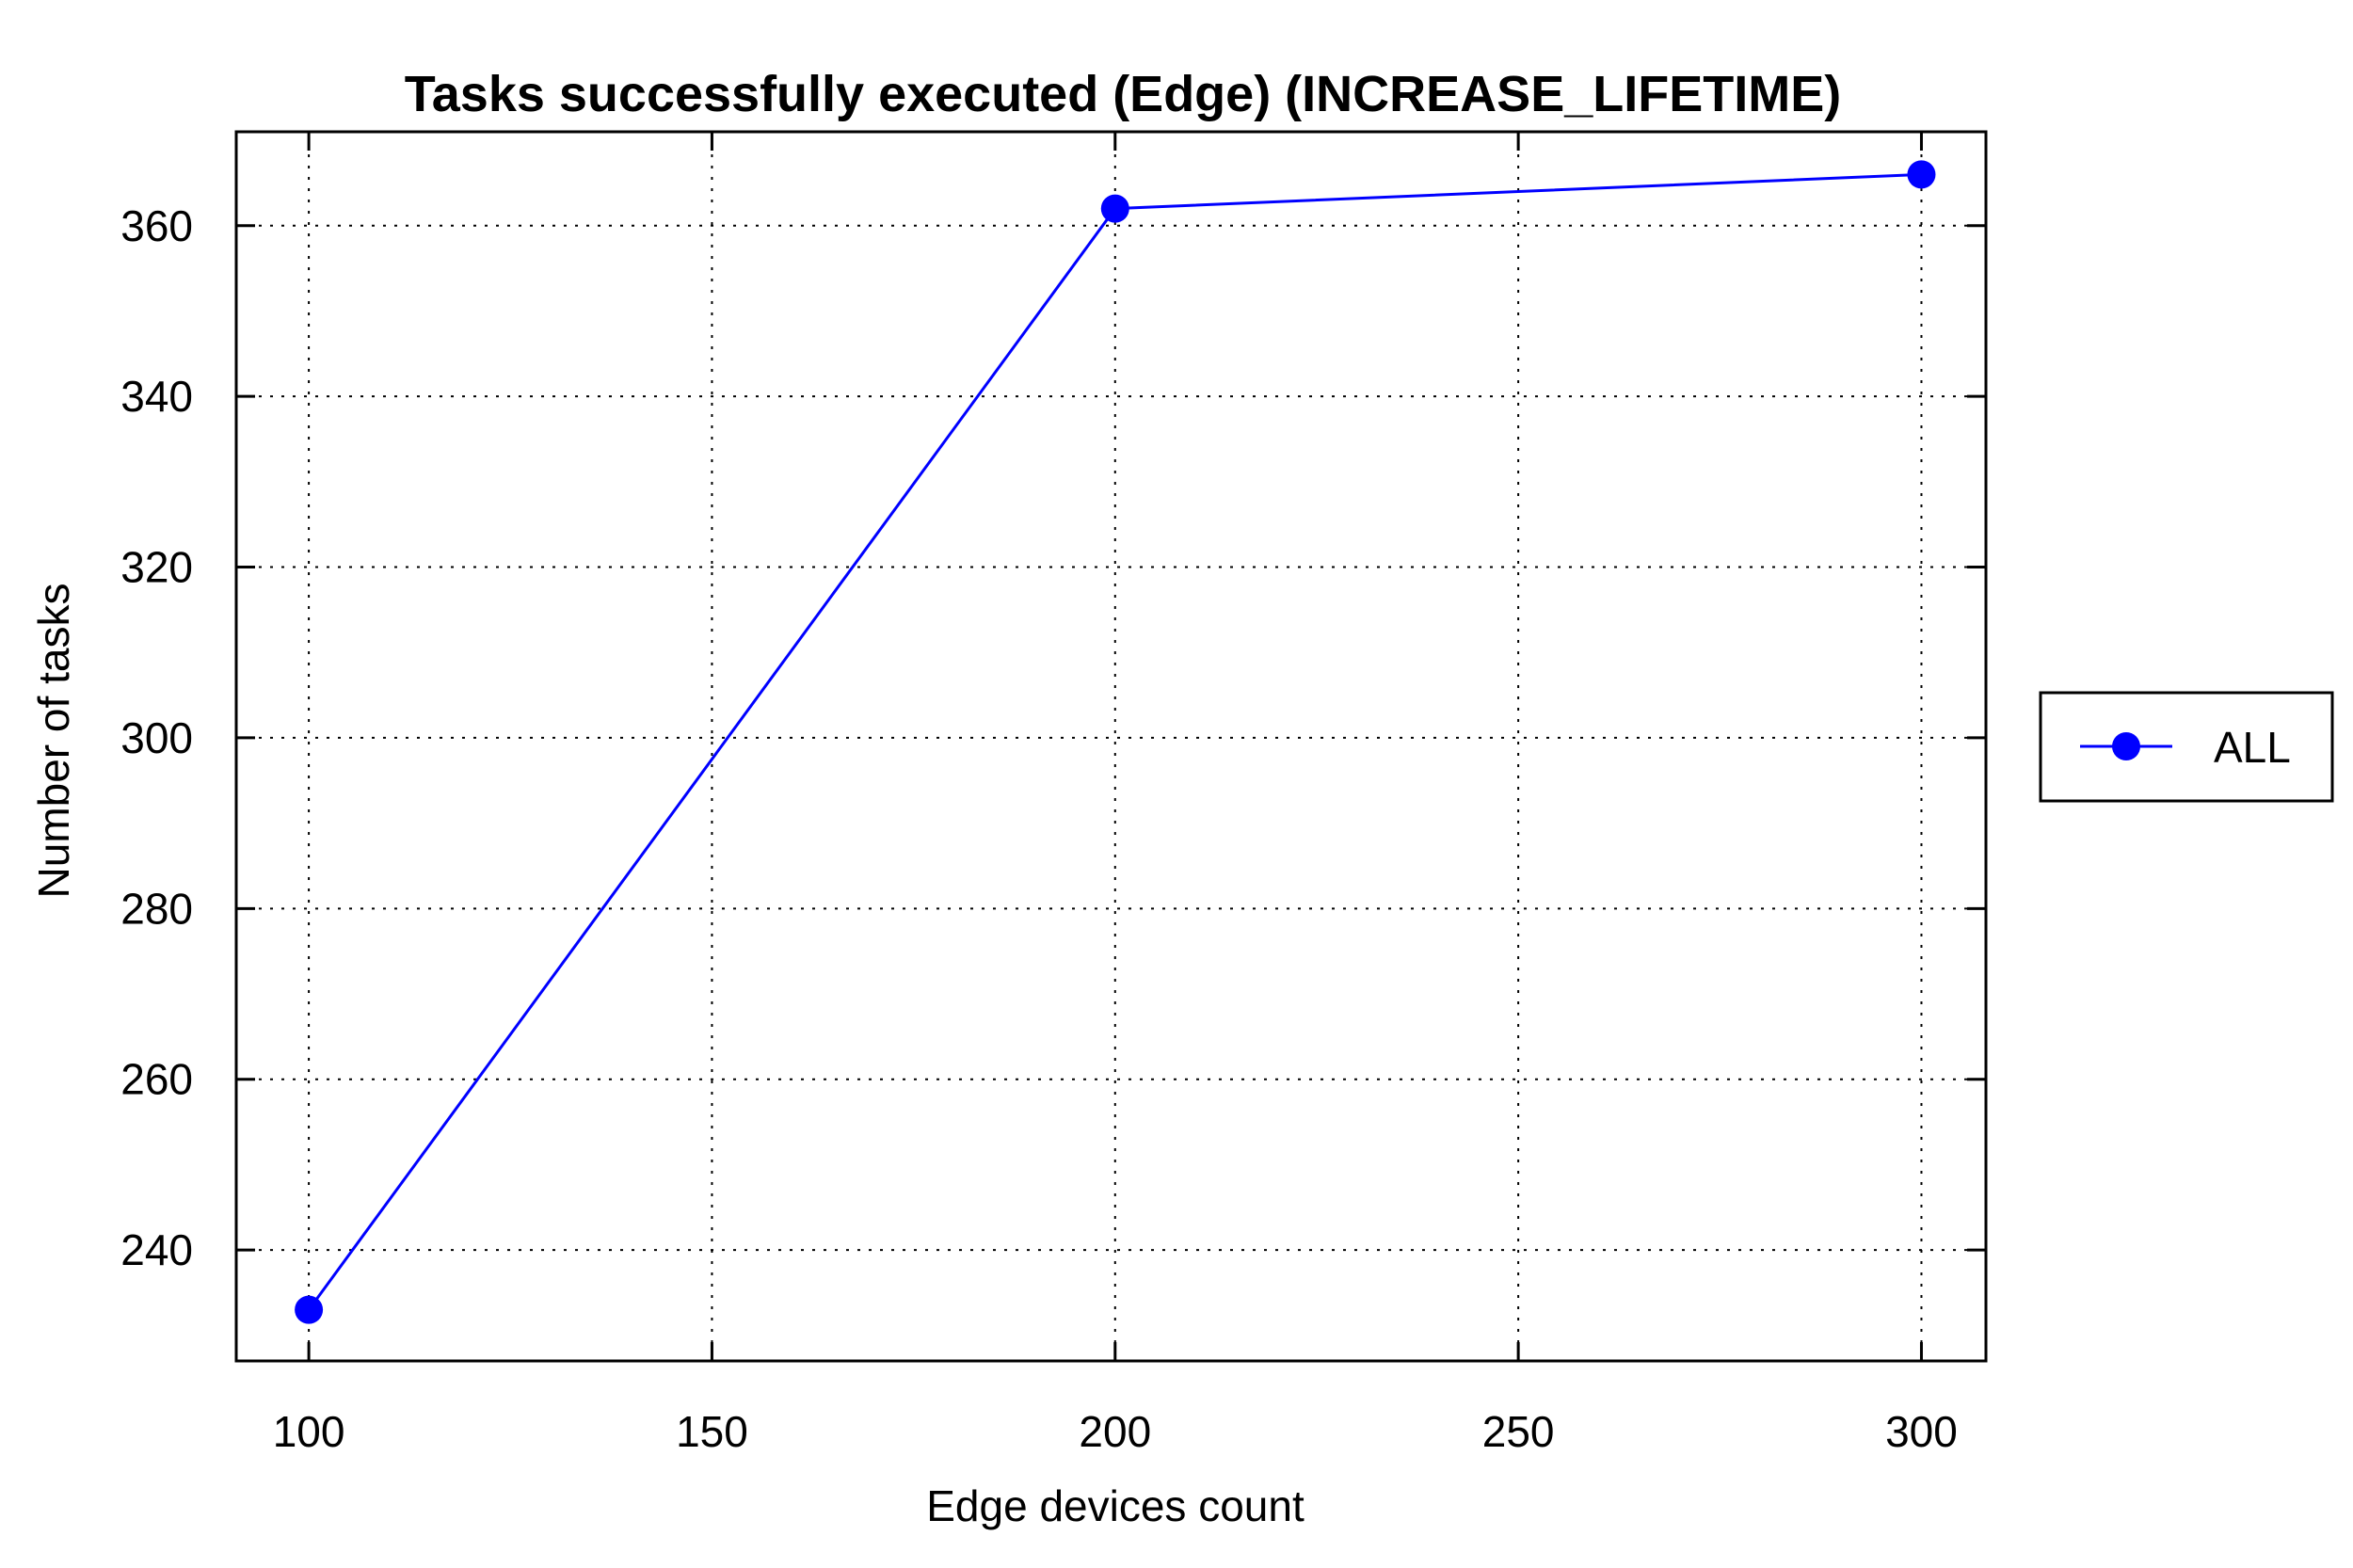 This screenshot has height=1568, width=2353. Describe the element at coordinates (1921, 1431) in the screenshot. I see `x-tick-label: 300` at that location.